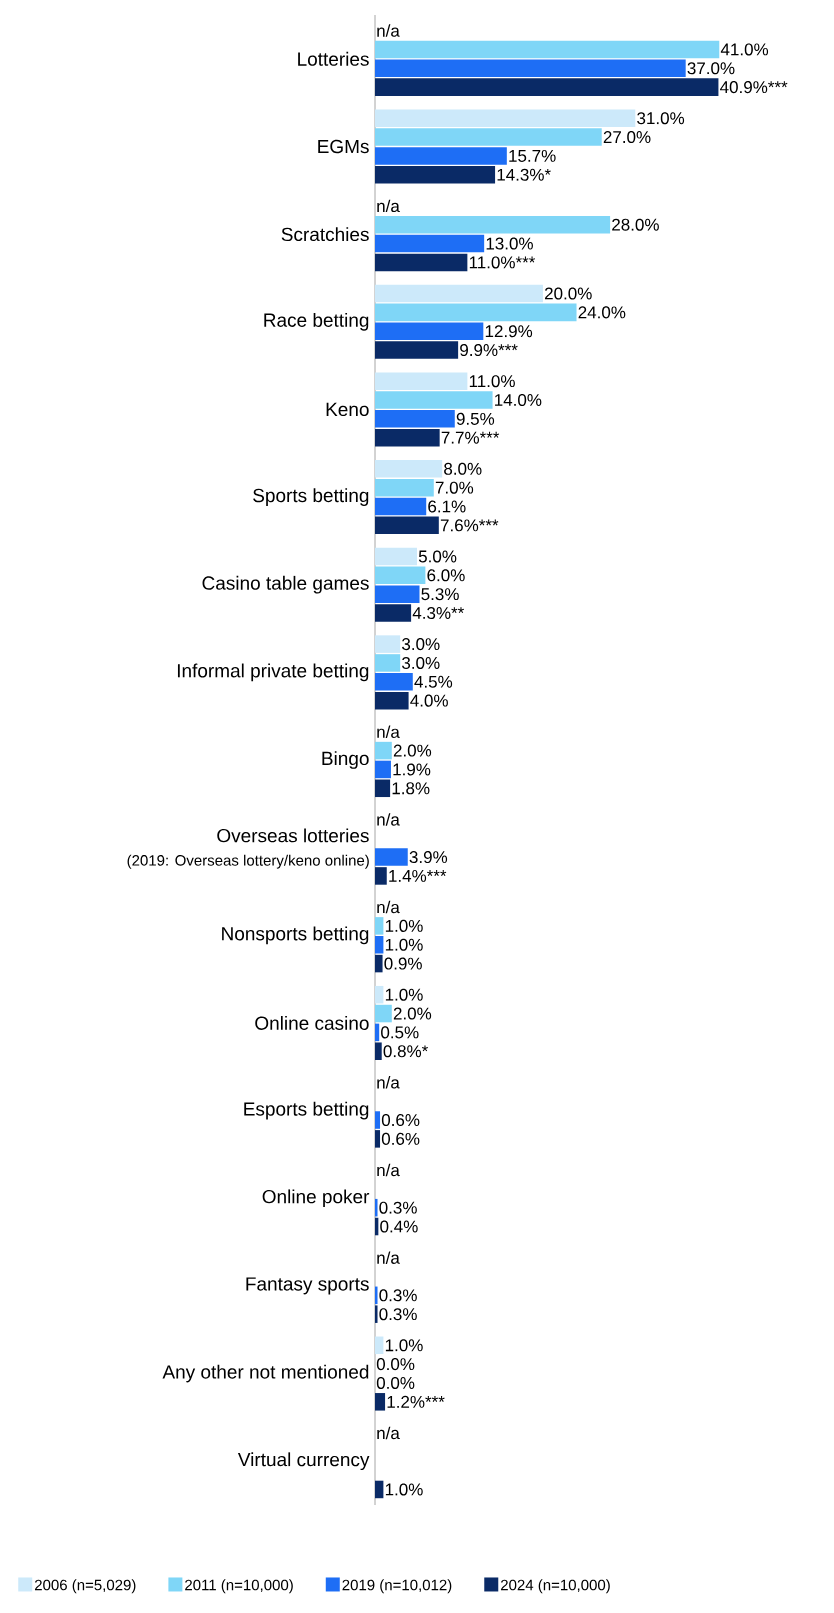 The width and height of the screenshot is (834, 1613). Describe the element at coordinates (85, 1586) in the screenshot. I see `legend-label: 2006 (n=5,029)` at that location.